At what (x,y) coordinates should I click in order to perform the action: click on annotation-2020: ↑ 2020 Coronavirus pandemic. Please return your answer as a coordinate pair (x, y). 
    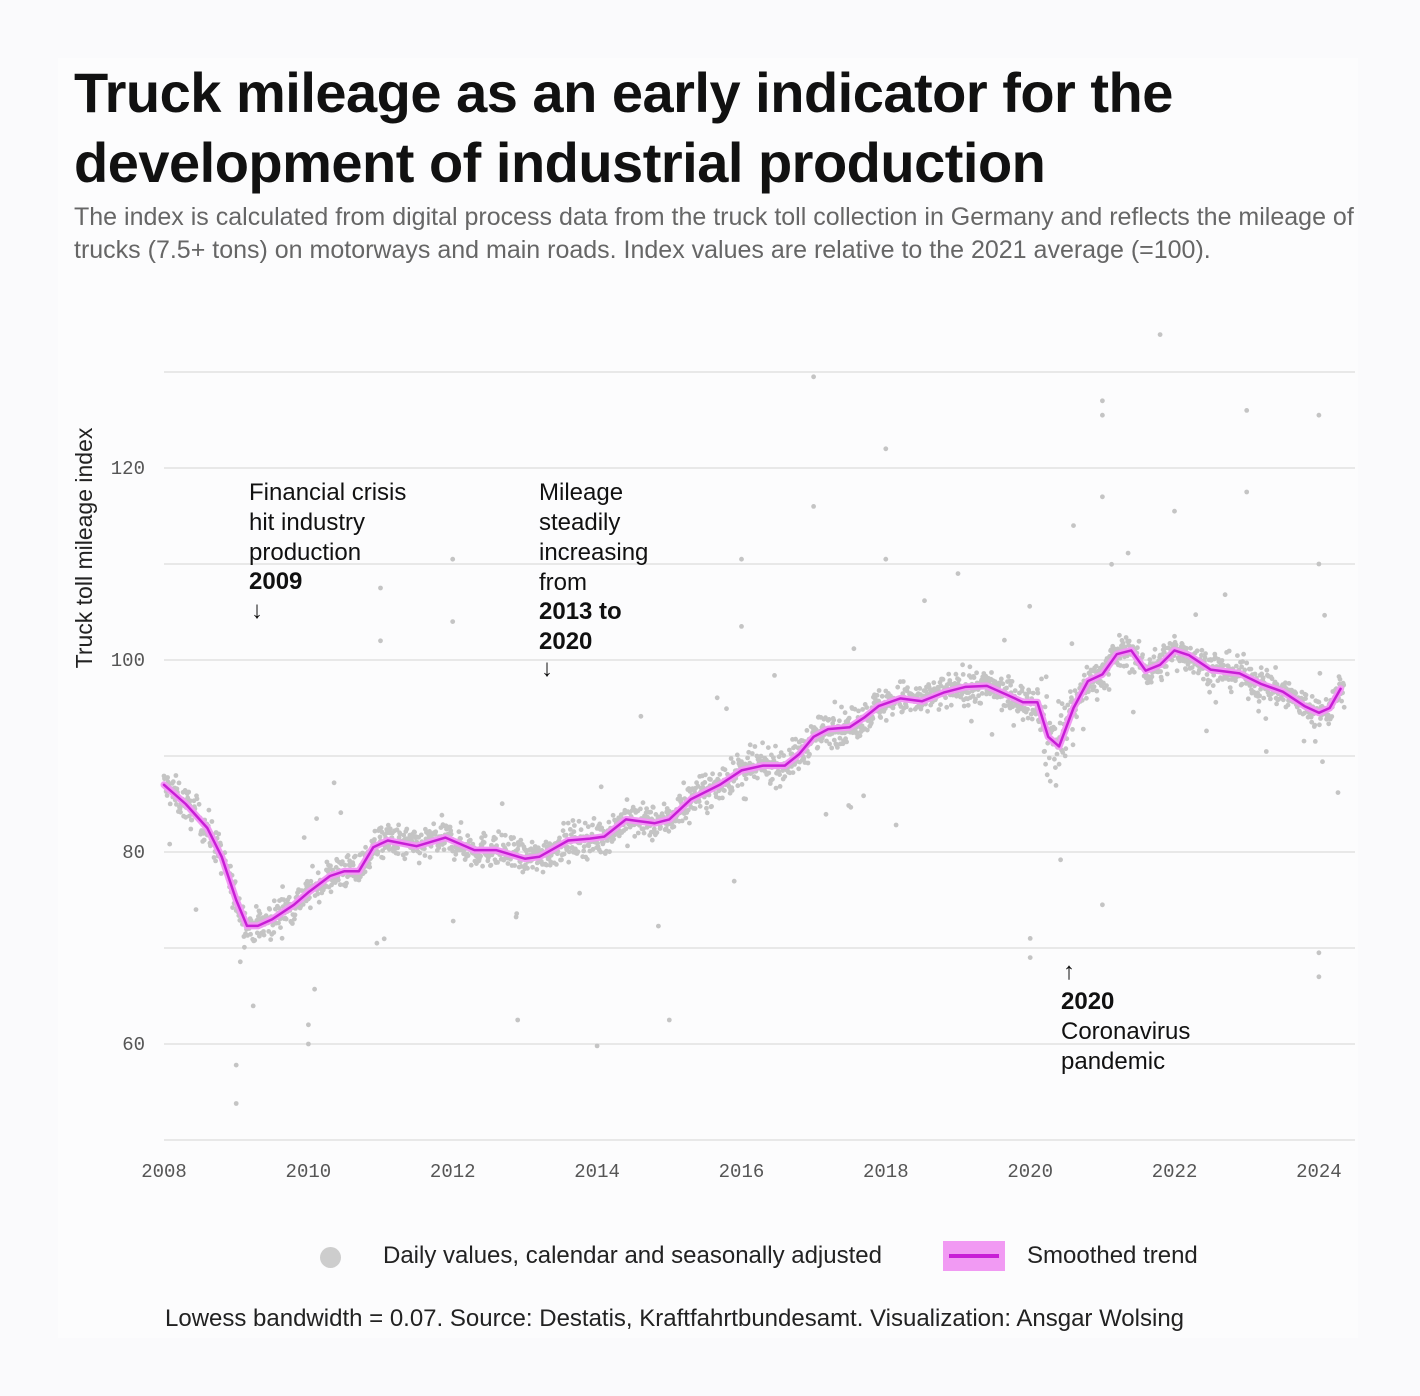
    Looking at the image, I should click on (1125, 1016).